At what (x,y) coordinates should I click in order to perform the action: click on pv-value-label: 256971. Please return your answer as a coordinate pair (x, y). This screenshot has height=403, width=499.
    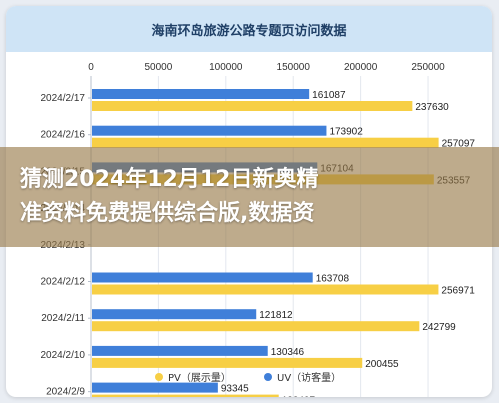
    Looking at the image, I should click on (458, 291).